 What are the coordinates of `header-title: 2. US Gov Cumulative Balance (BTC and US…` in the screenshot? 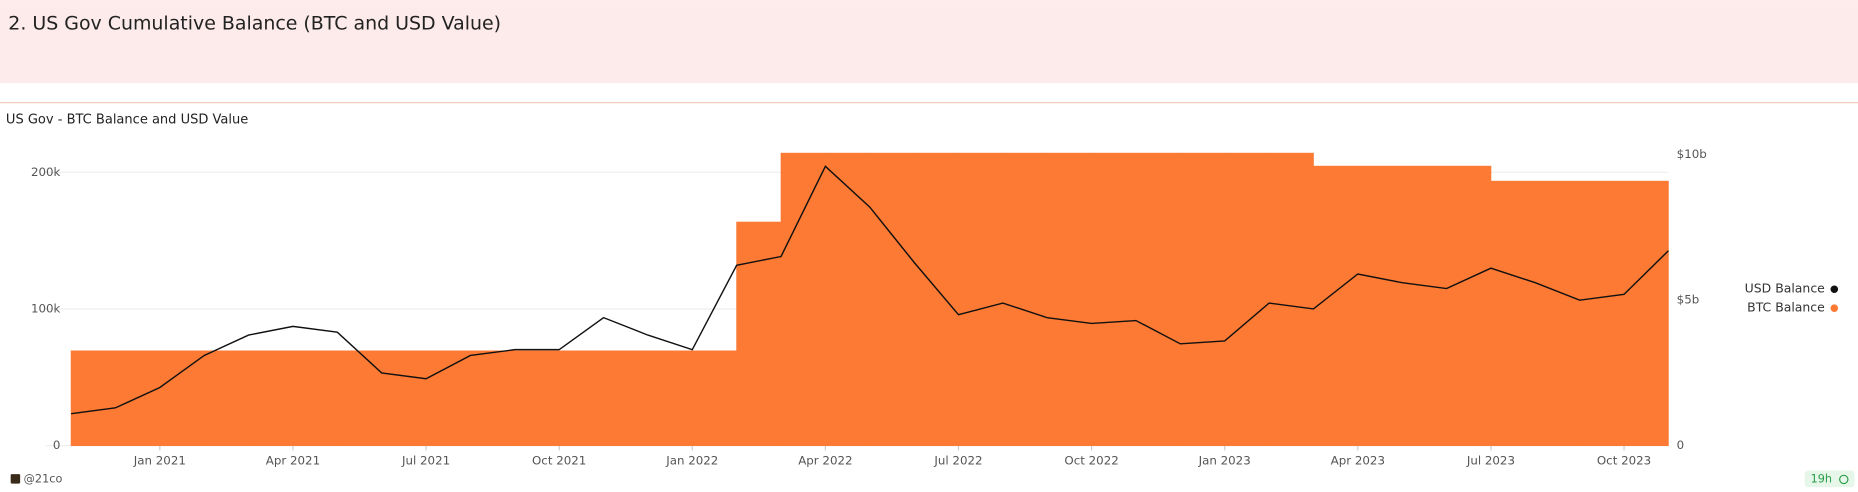 It's located at (254, 23).